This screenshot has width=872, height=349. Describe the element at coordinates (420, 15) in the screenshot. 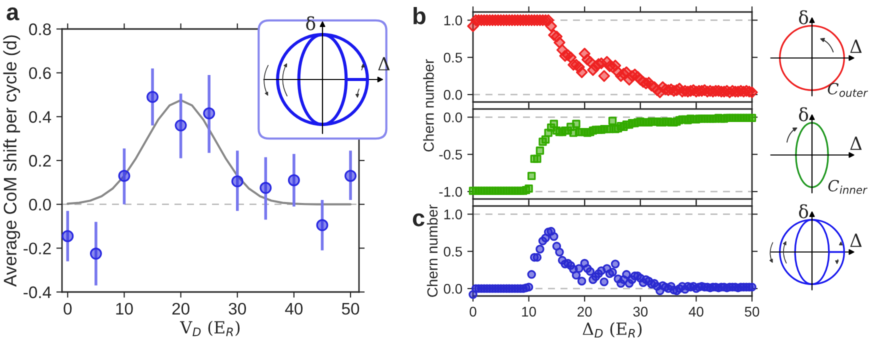

I see `text: b` at that location.